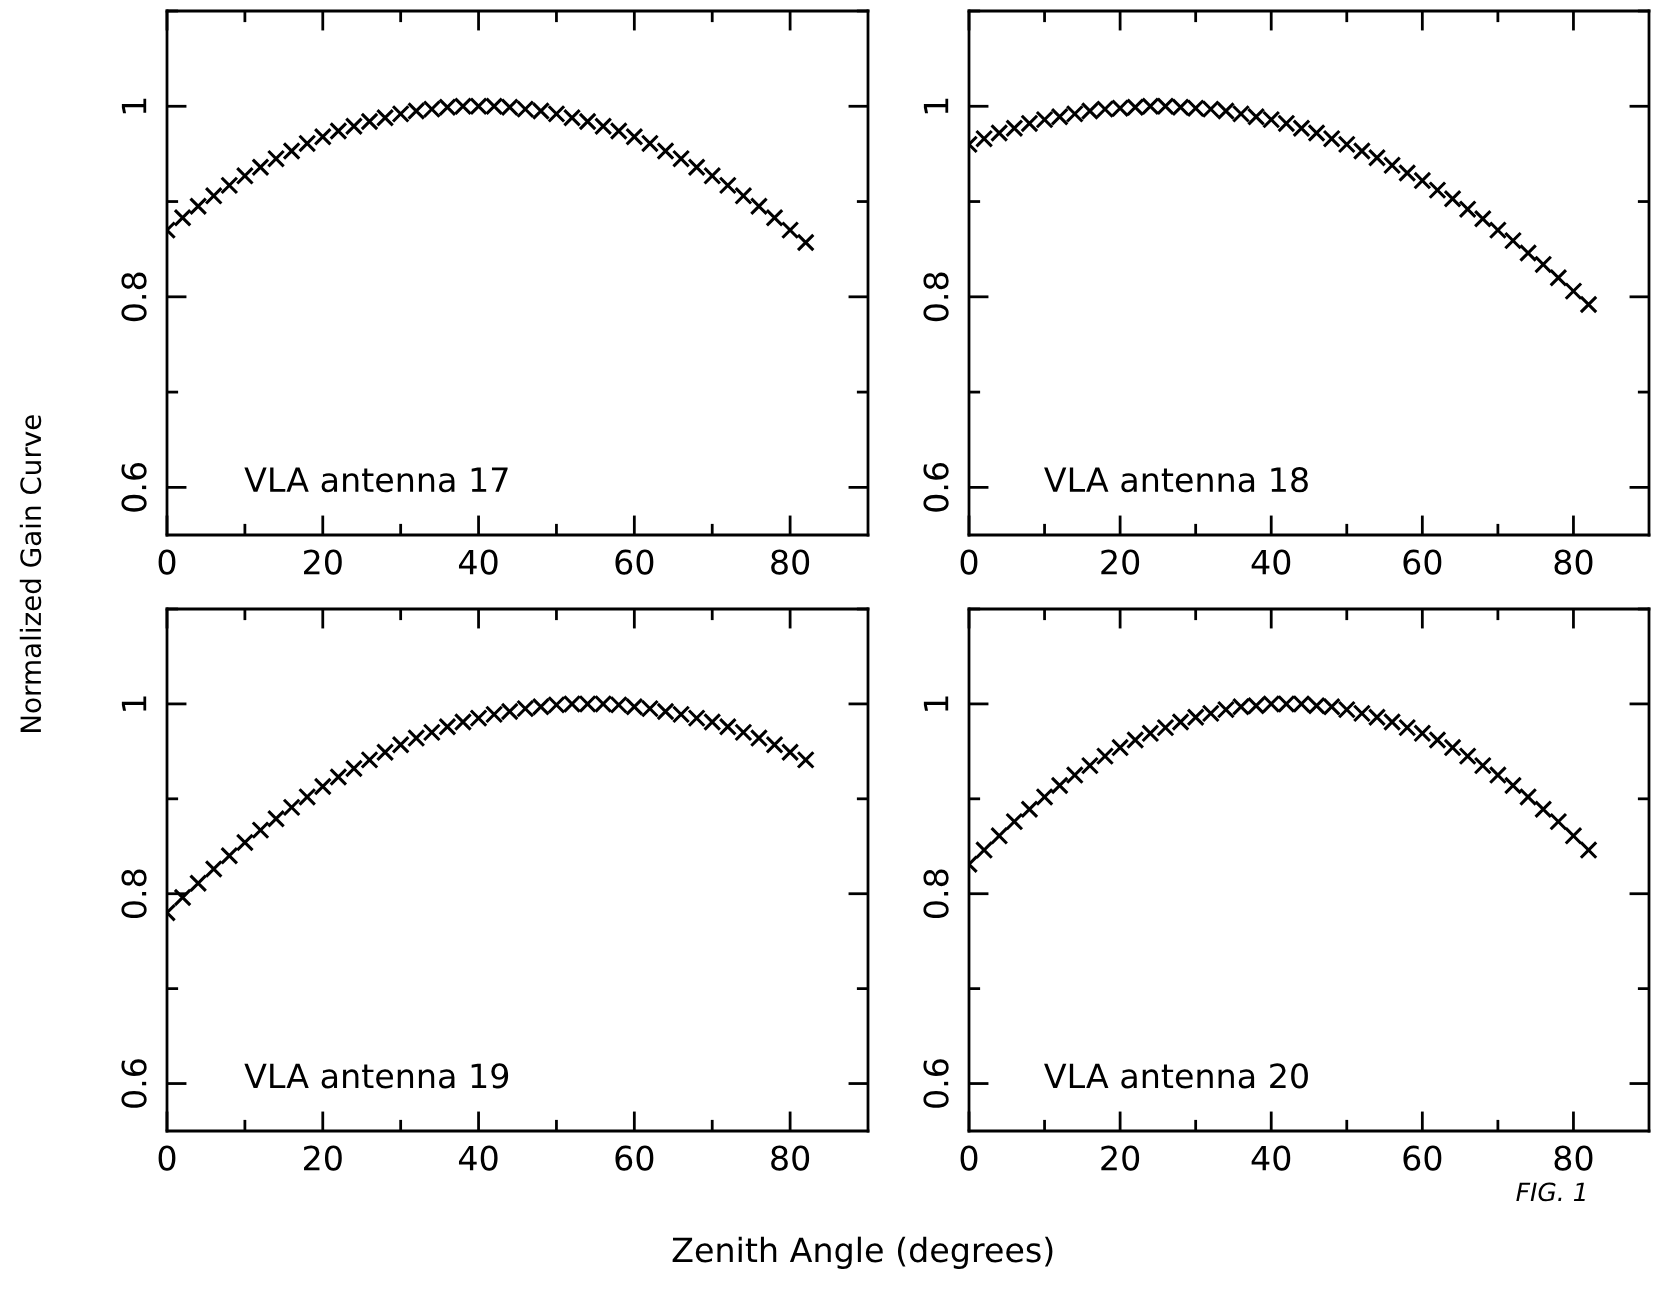 The width and height of the screenshot is (1660, 1305). What do you see at coordinates (1176, 1076) in the screenshot?
I see `annotation: VLA antenna 20` at bounding box center [1176, 1076].